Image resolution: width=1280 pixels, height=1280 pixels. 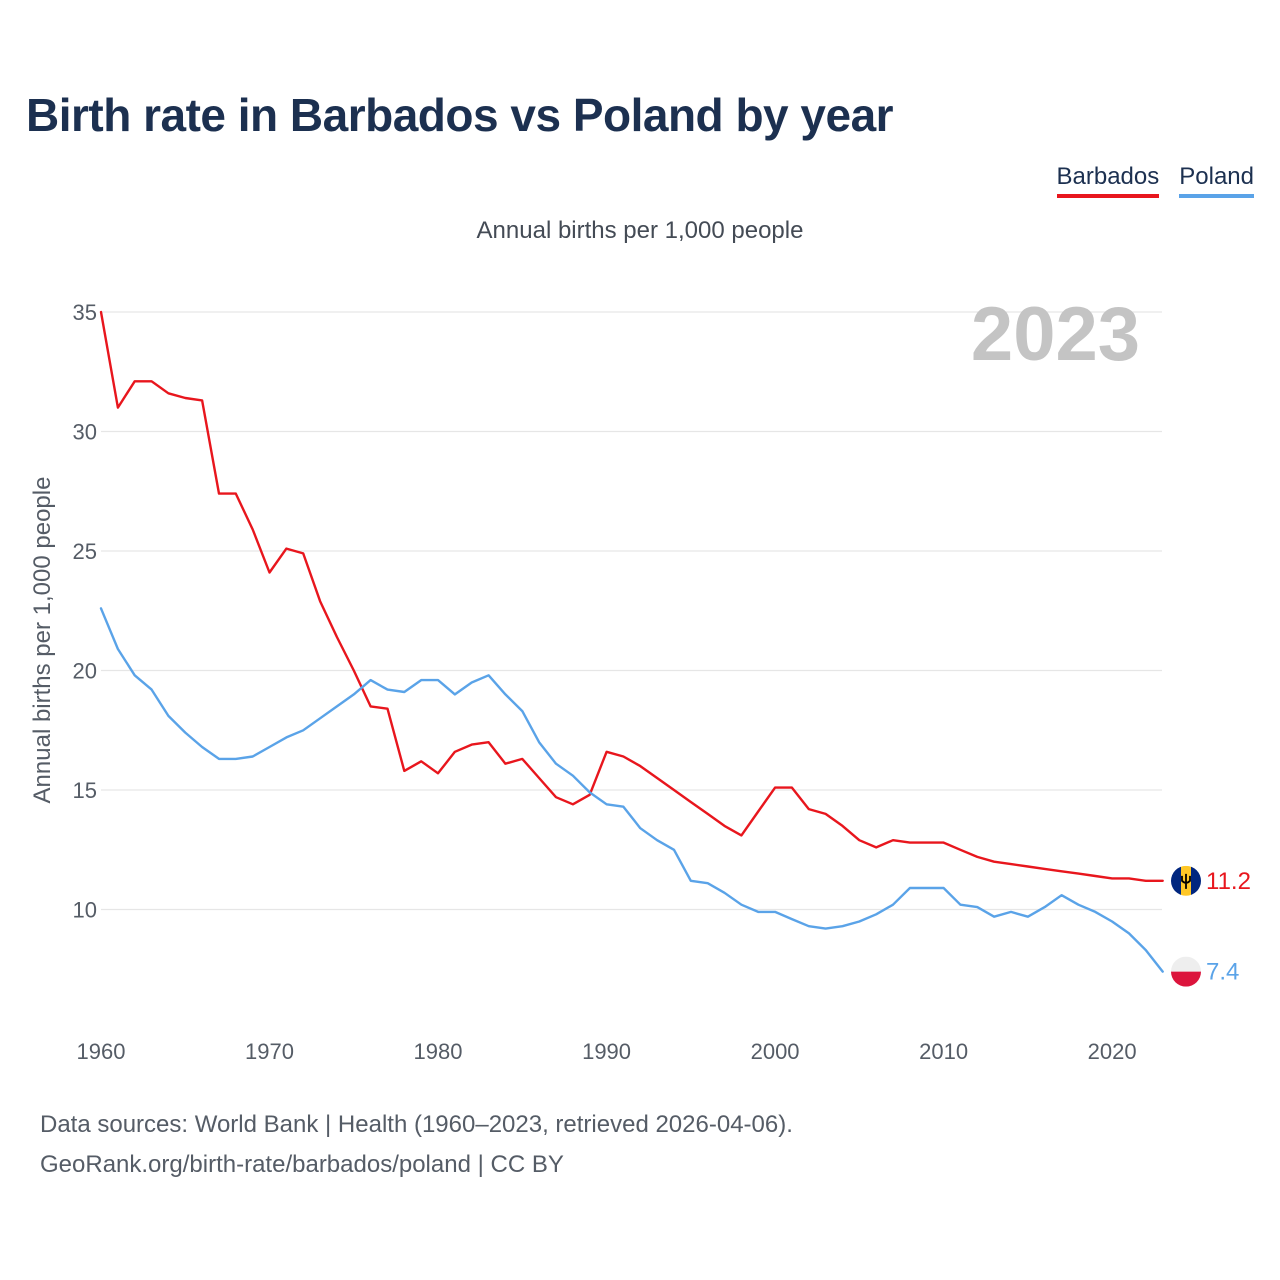 What do you see at coordinates (85, 671) in the screenshot?
I see `y-tick-label: 20` at bounding box center [85, 671].